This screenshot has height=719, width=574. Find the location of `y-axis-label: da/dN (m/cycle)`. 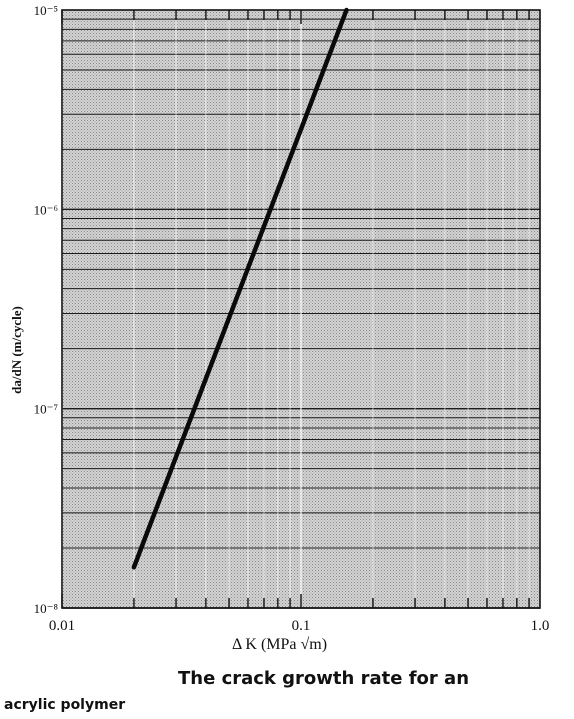

y-axis-label: da/dN (m/cycle) is located at coordinates (16, 350).